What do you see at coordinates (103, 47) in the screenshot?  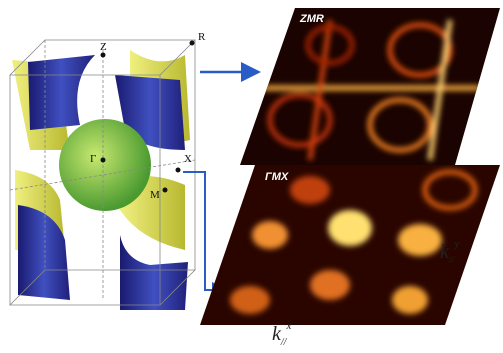 I see `point-label: Z` at bounding box center [103, 47].